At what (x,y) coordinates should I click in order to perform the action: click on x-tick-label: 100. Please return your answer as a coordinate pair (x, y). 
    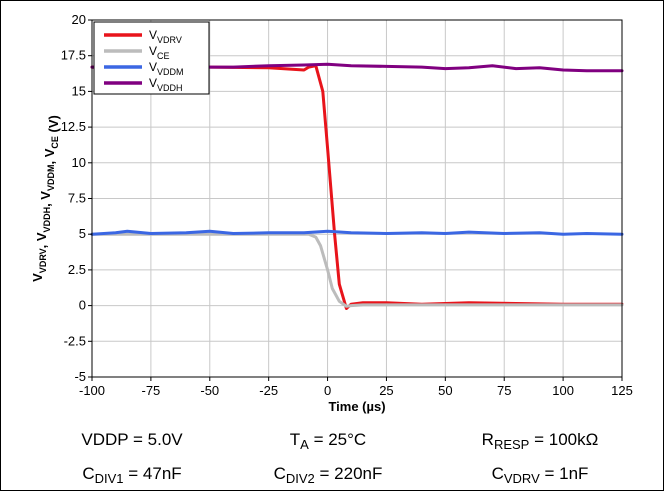
    Looking at the image, I should click on (563, 390).